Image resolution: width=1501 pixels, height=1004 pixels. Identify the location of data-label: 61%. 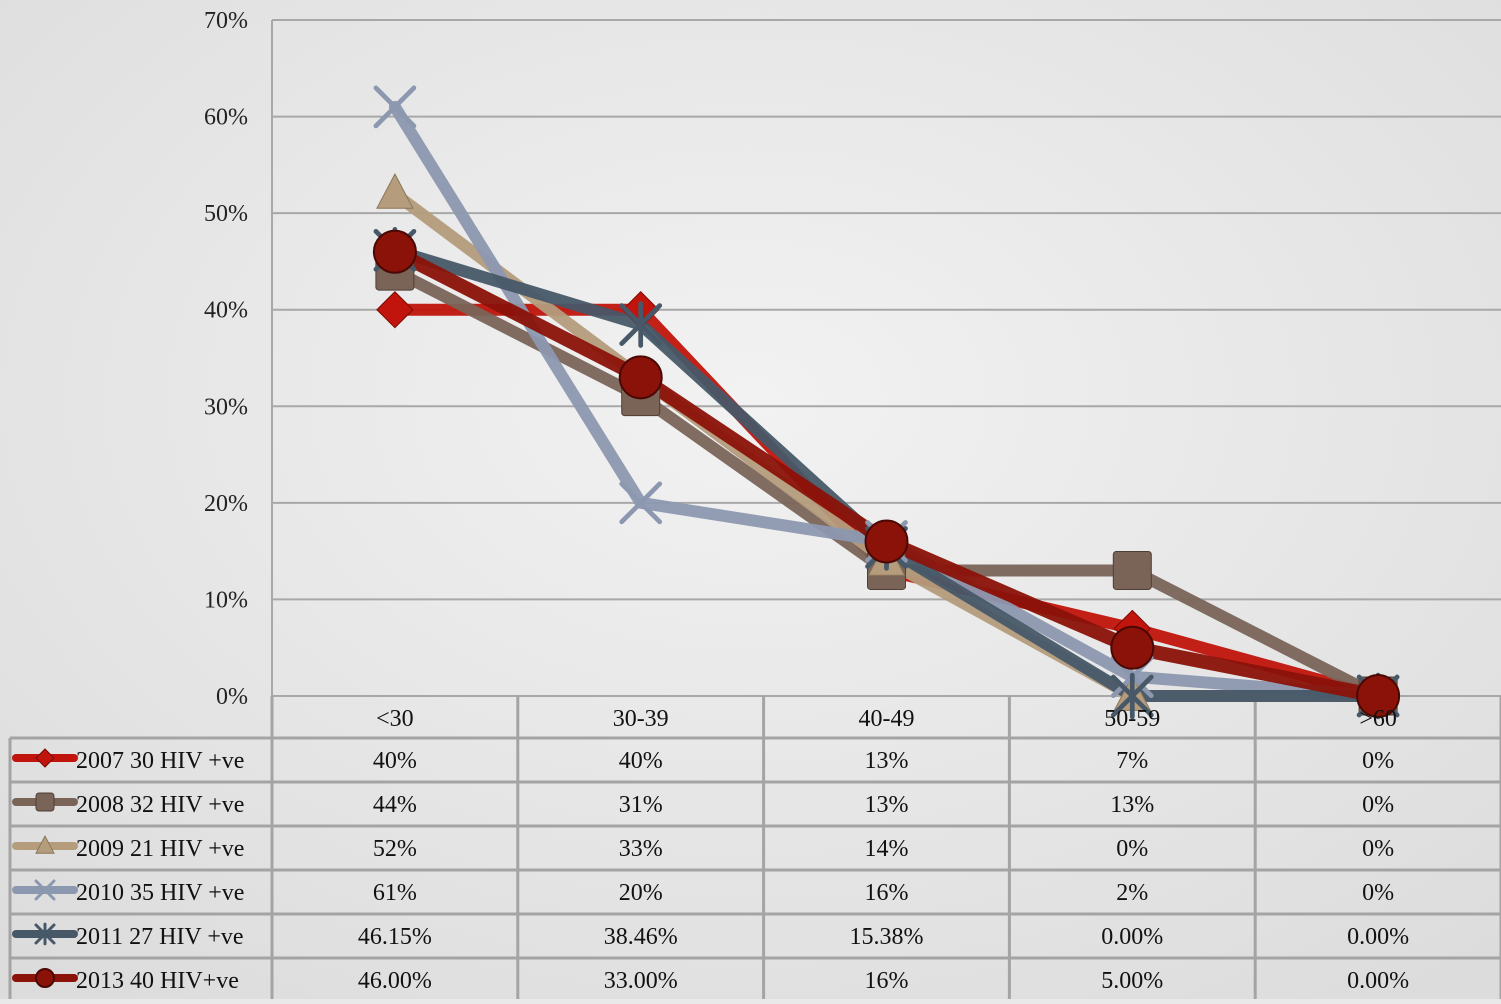
(395, 893).